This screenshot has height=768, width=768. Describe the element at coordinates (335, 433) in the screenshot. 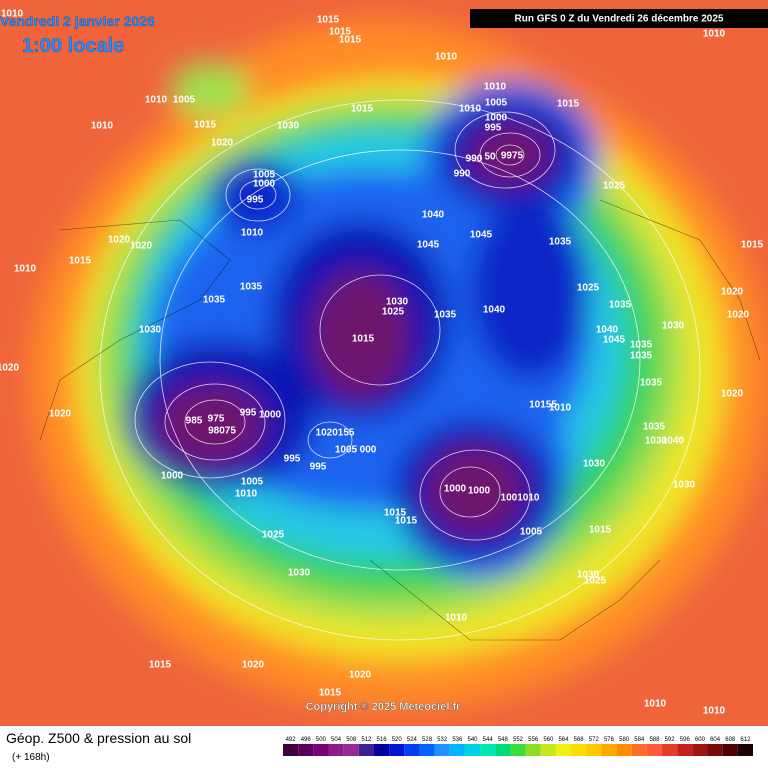

I see `isobar-label: 1020155` at that location.